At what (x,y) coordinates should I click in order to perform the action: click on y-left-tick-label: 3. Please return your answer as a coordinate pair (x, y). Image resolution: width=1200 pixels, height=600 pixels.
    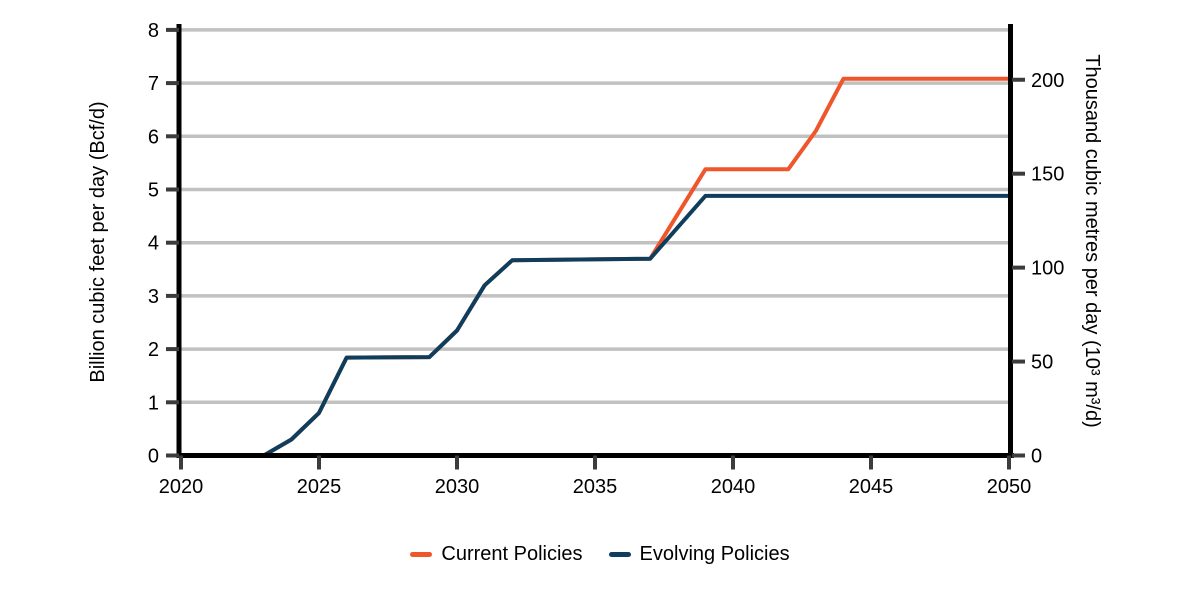
    Looking at the image, I should click on (153, 297).